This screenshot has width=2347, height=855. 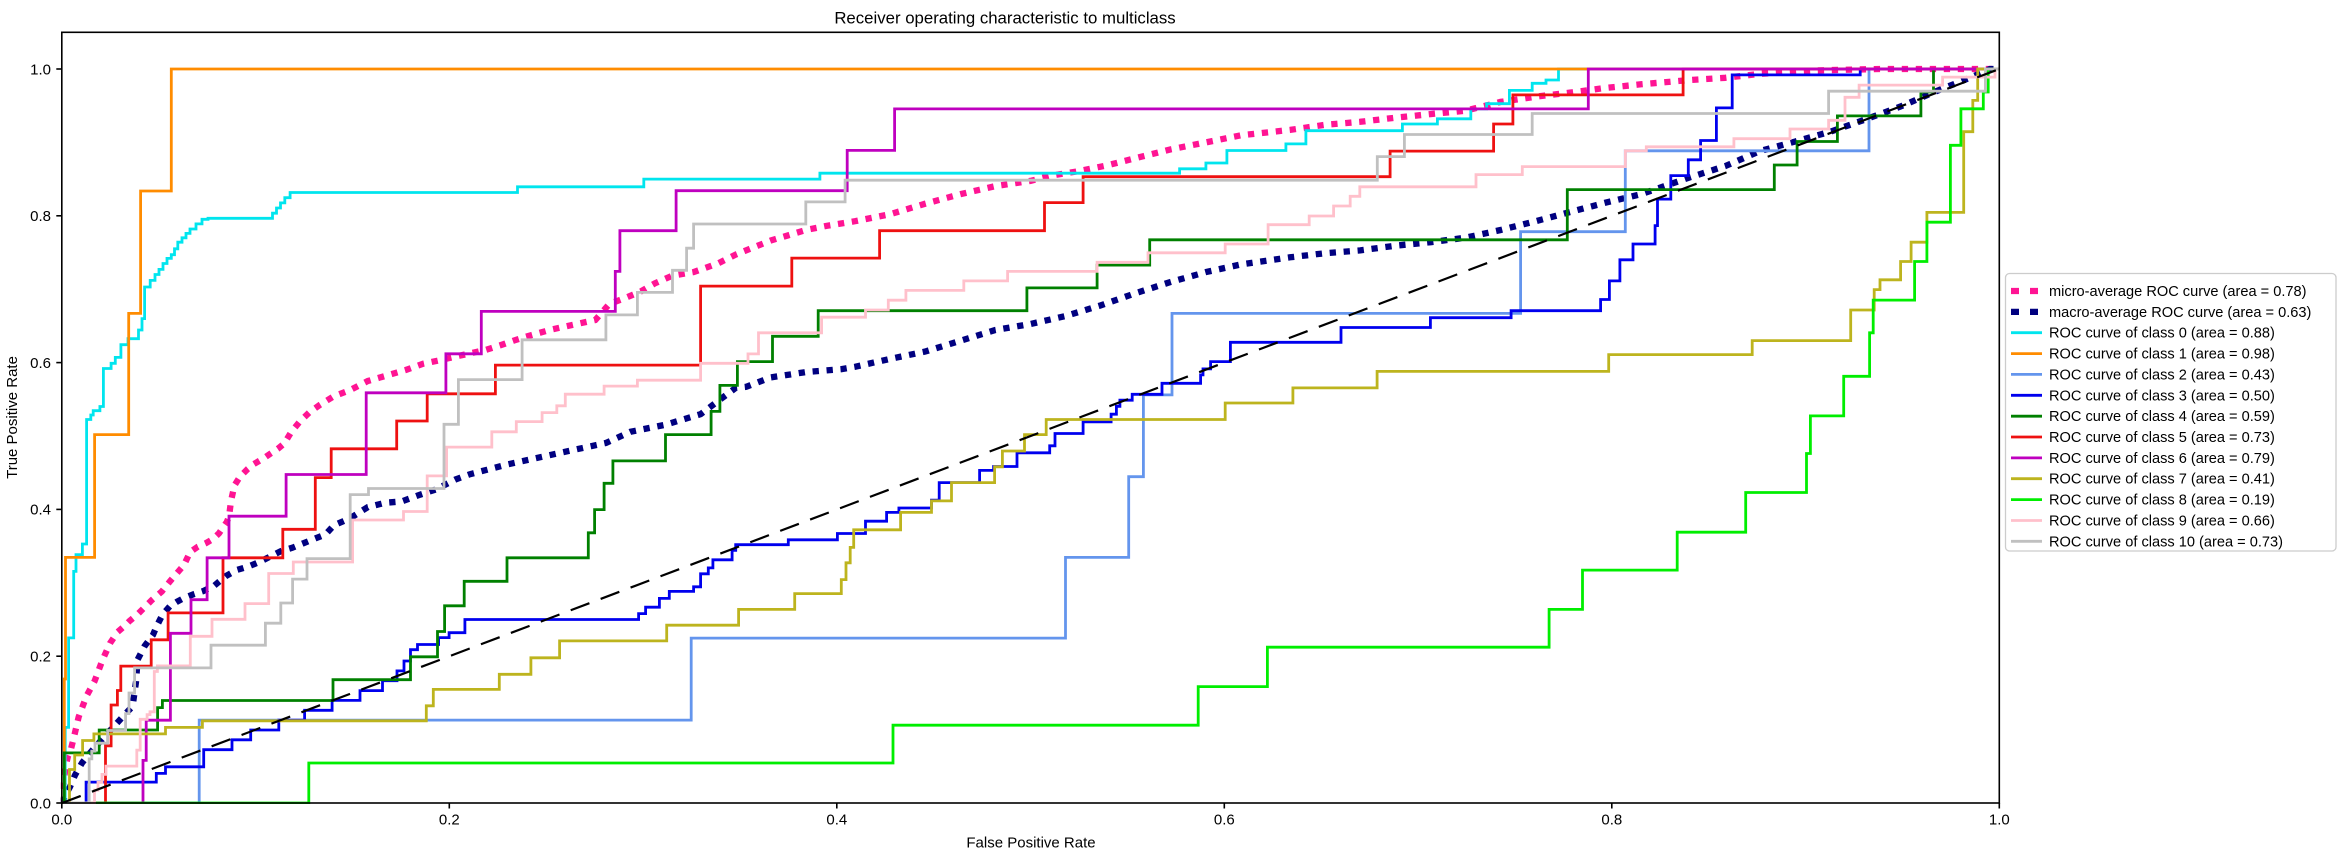 I want to click on svg-text:ROC curve of class 8 (area = 0: ROC curve of class 8 (area = 0.19), so click(x=2162, y=501).